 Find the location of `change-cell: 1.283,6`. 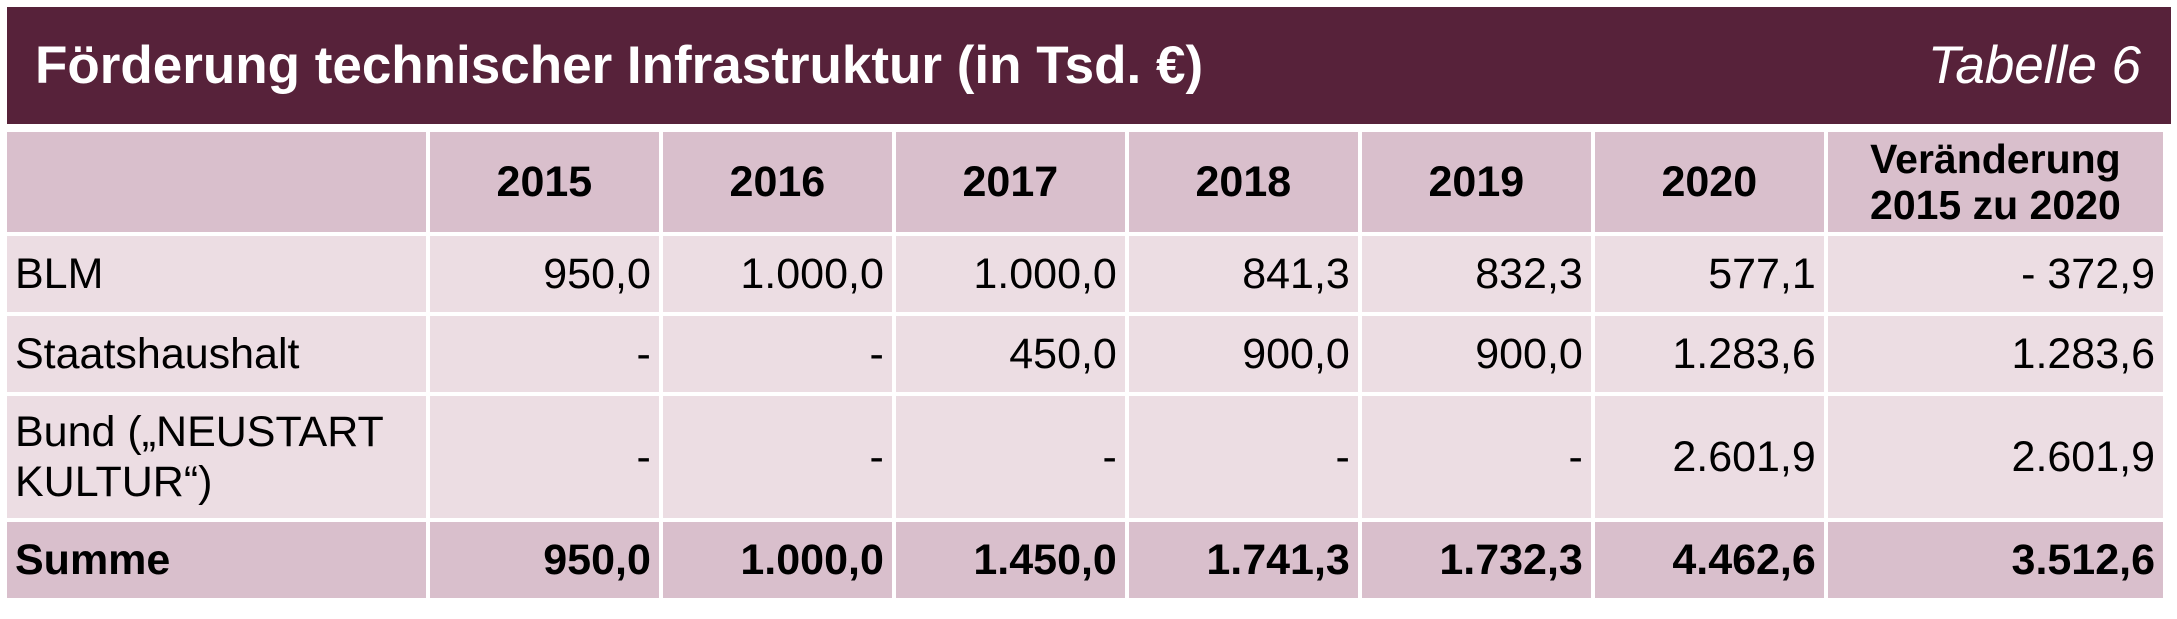

change-cell: 1.283,6 is located at coordinates (1995, 354).